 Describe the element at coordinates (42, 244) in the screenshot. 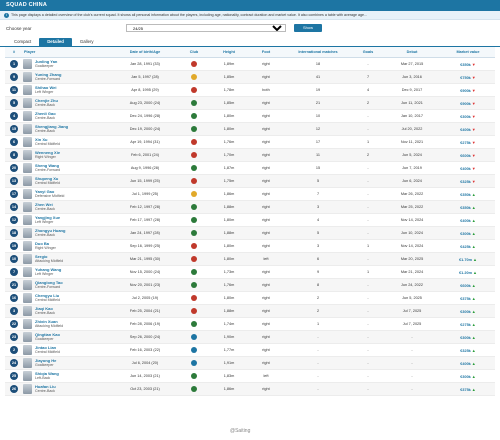

I see `player-name-link: Duo Ba` at that location.